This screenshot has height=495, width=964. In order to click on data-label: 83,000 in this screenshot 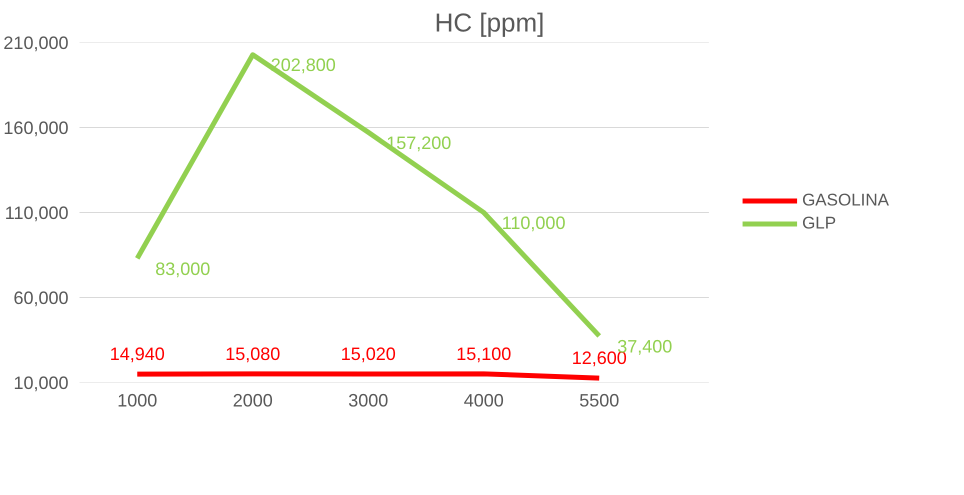, I will do `click(182, 268)`.